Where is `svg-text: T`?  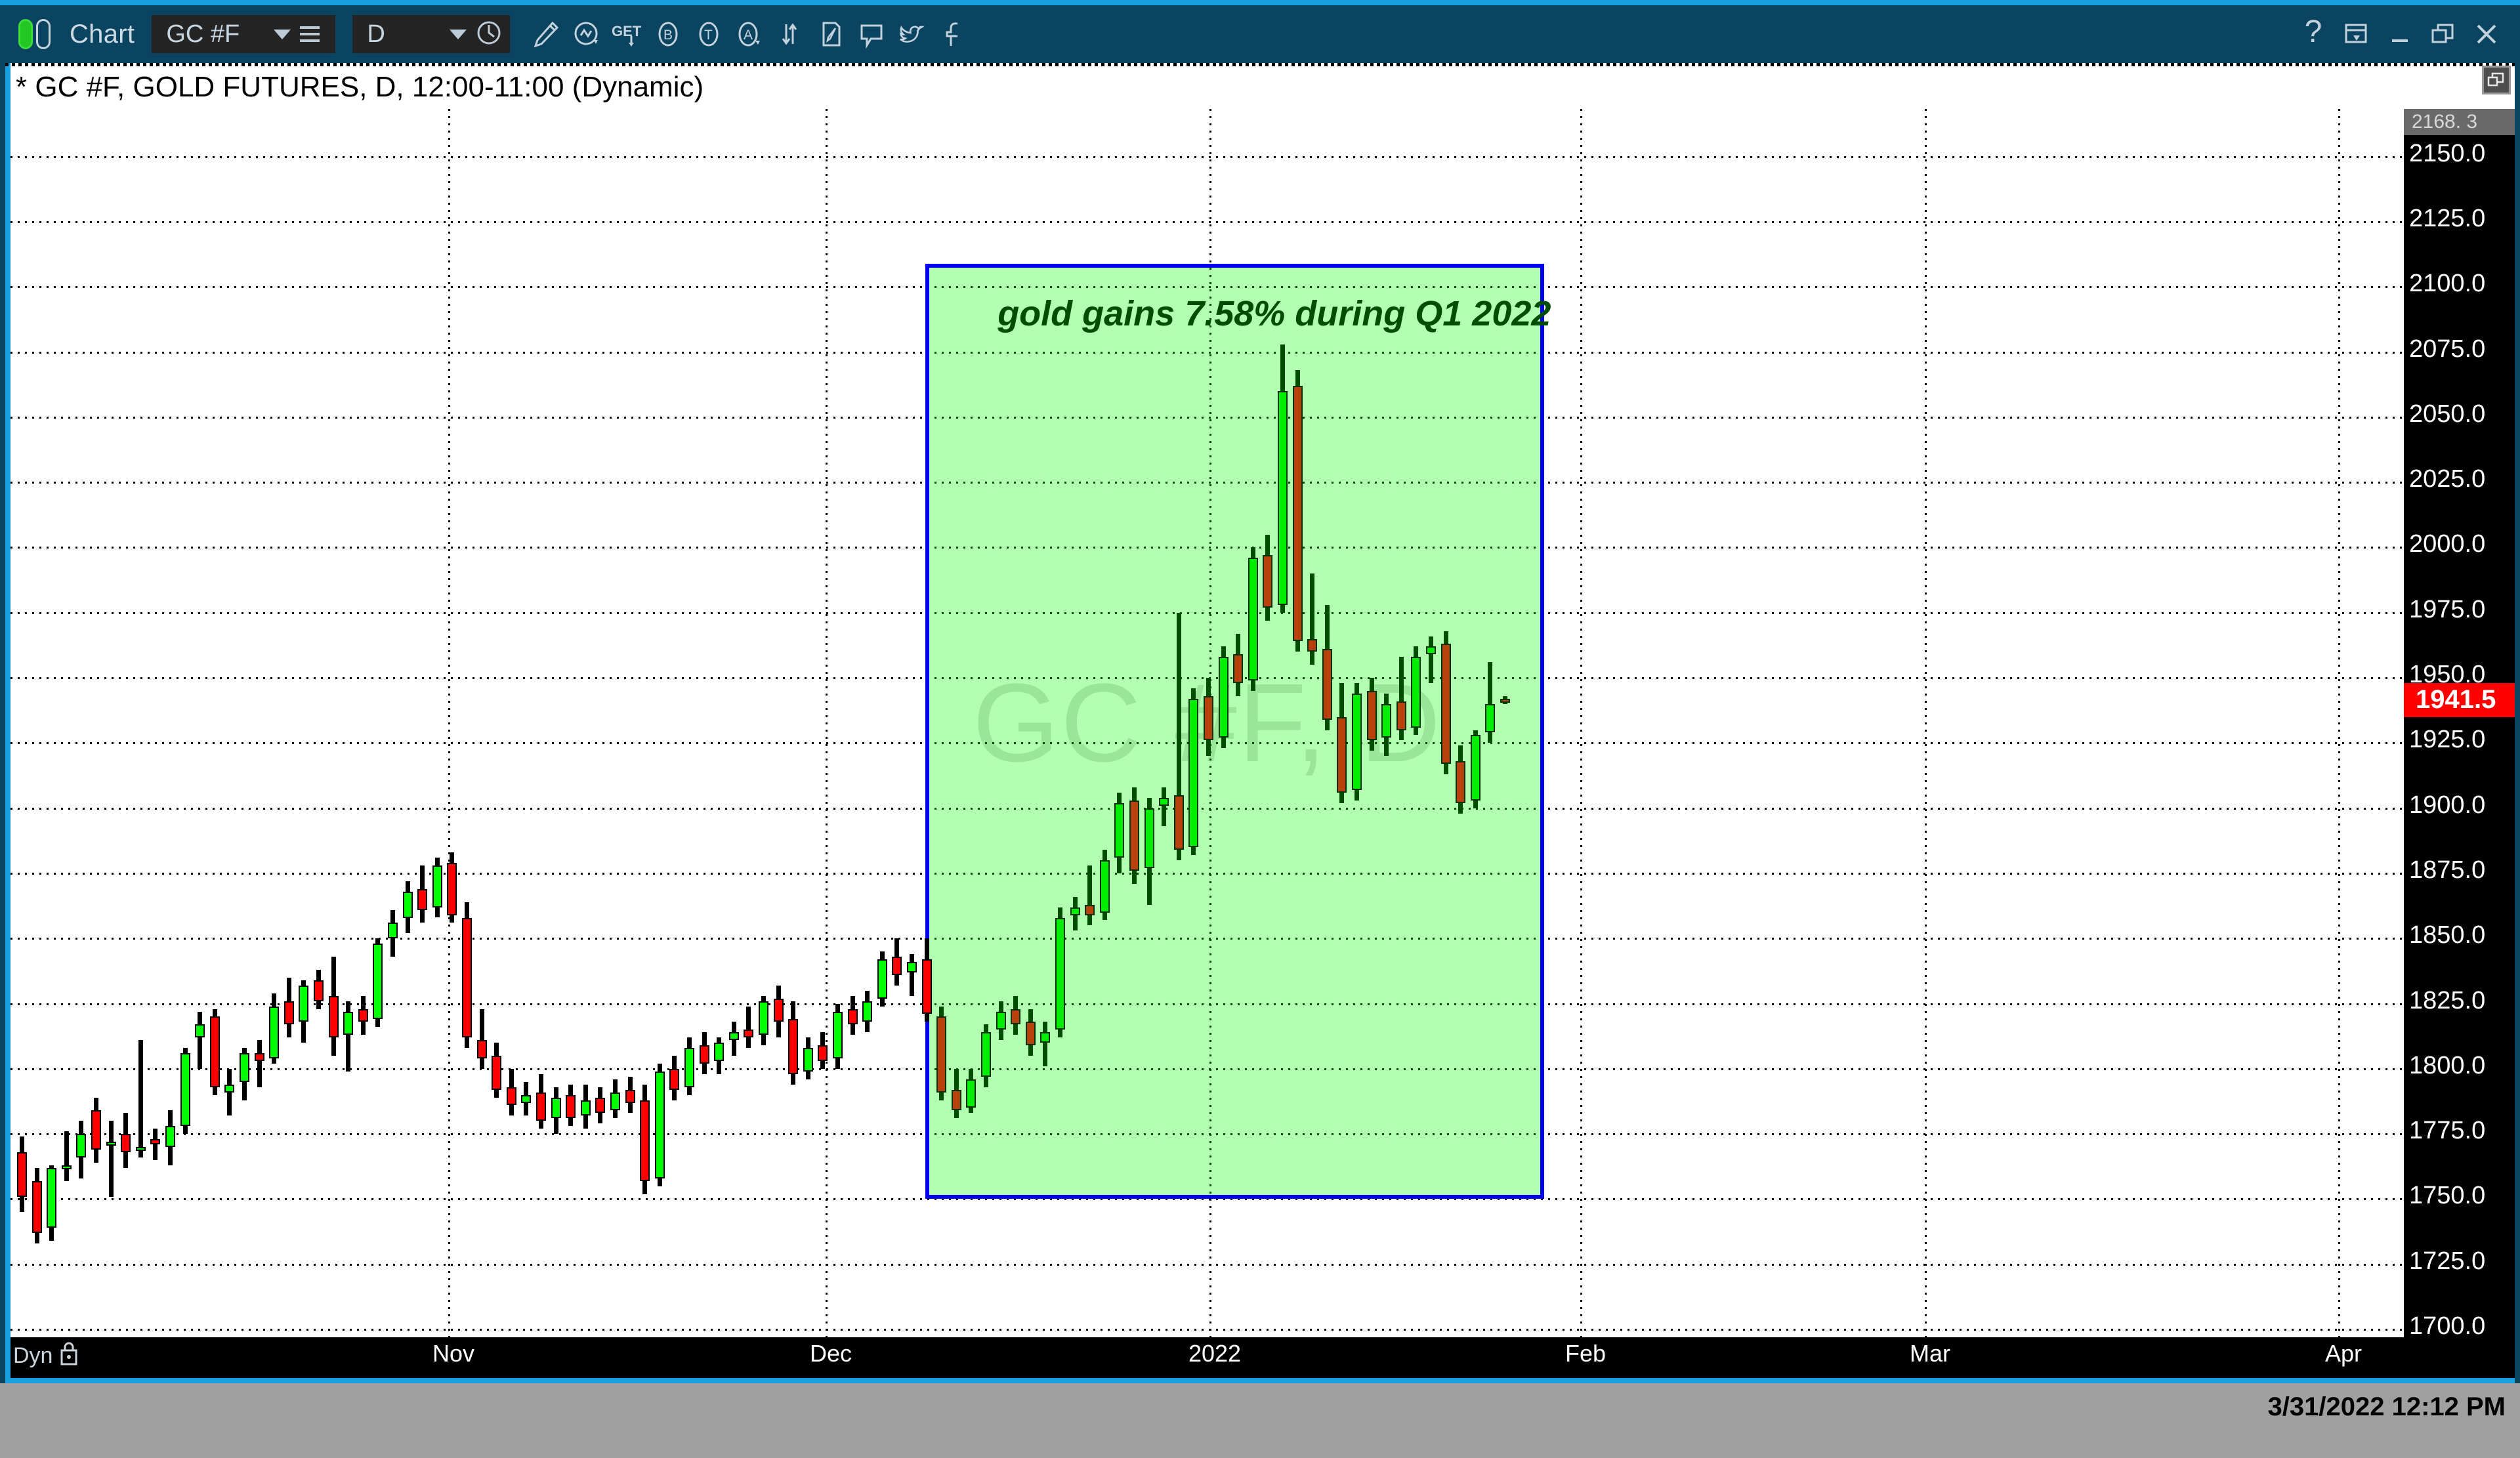 svg-text: T is located at coordinates (708, 35).